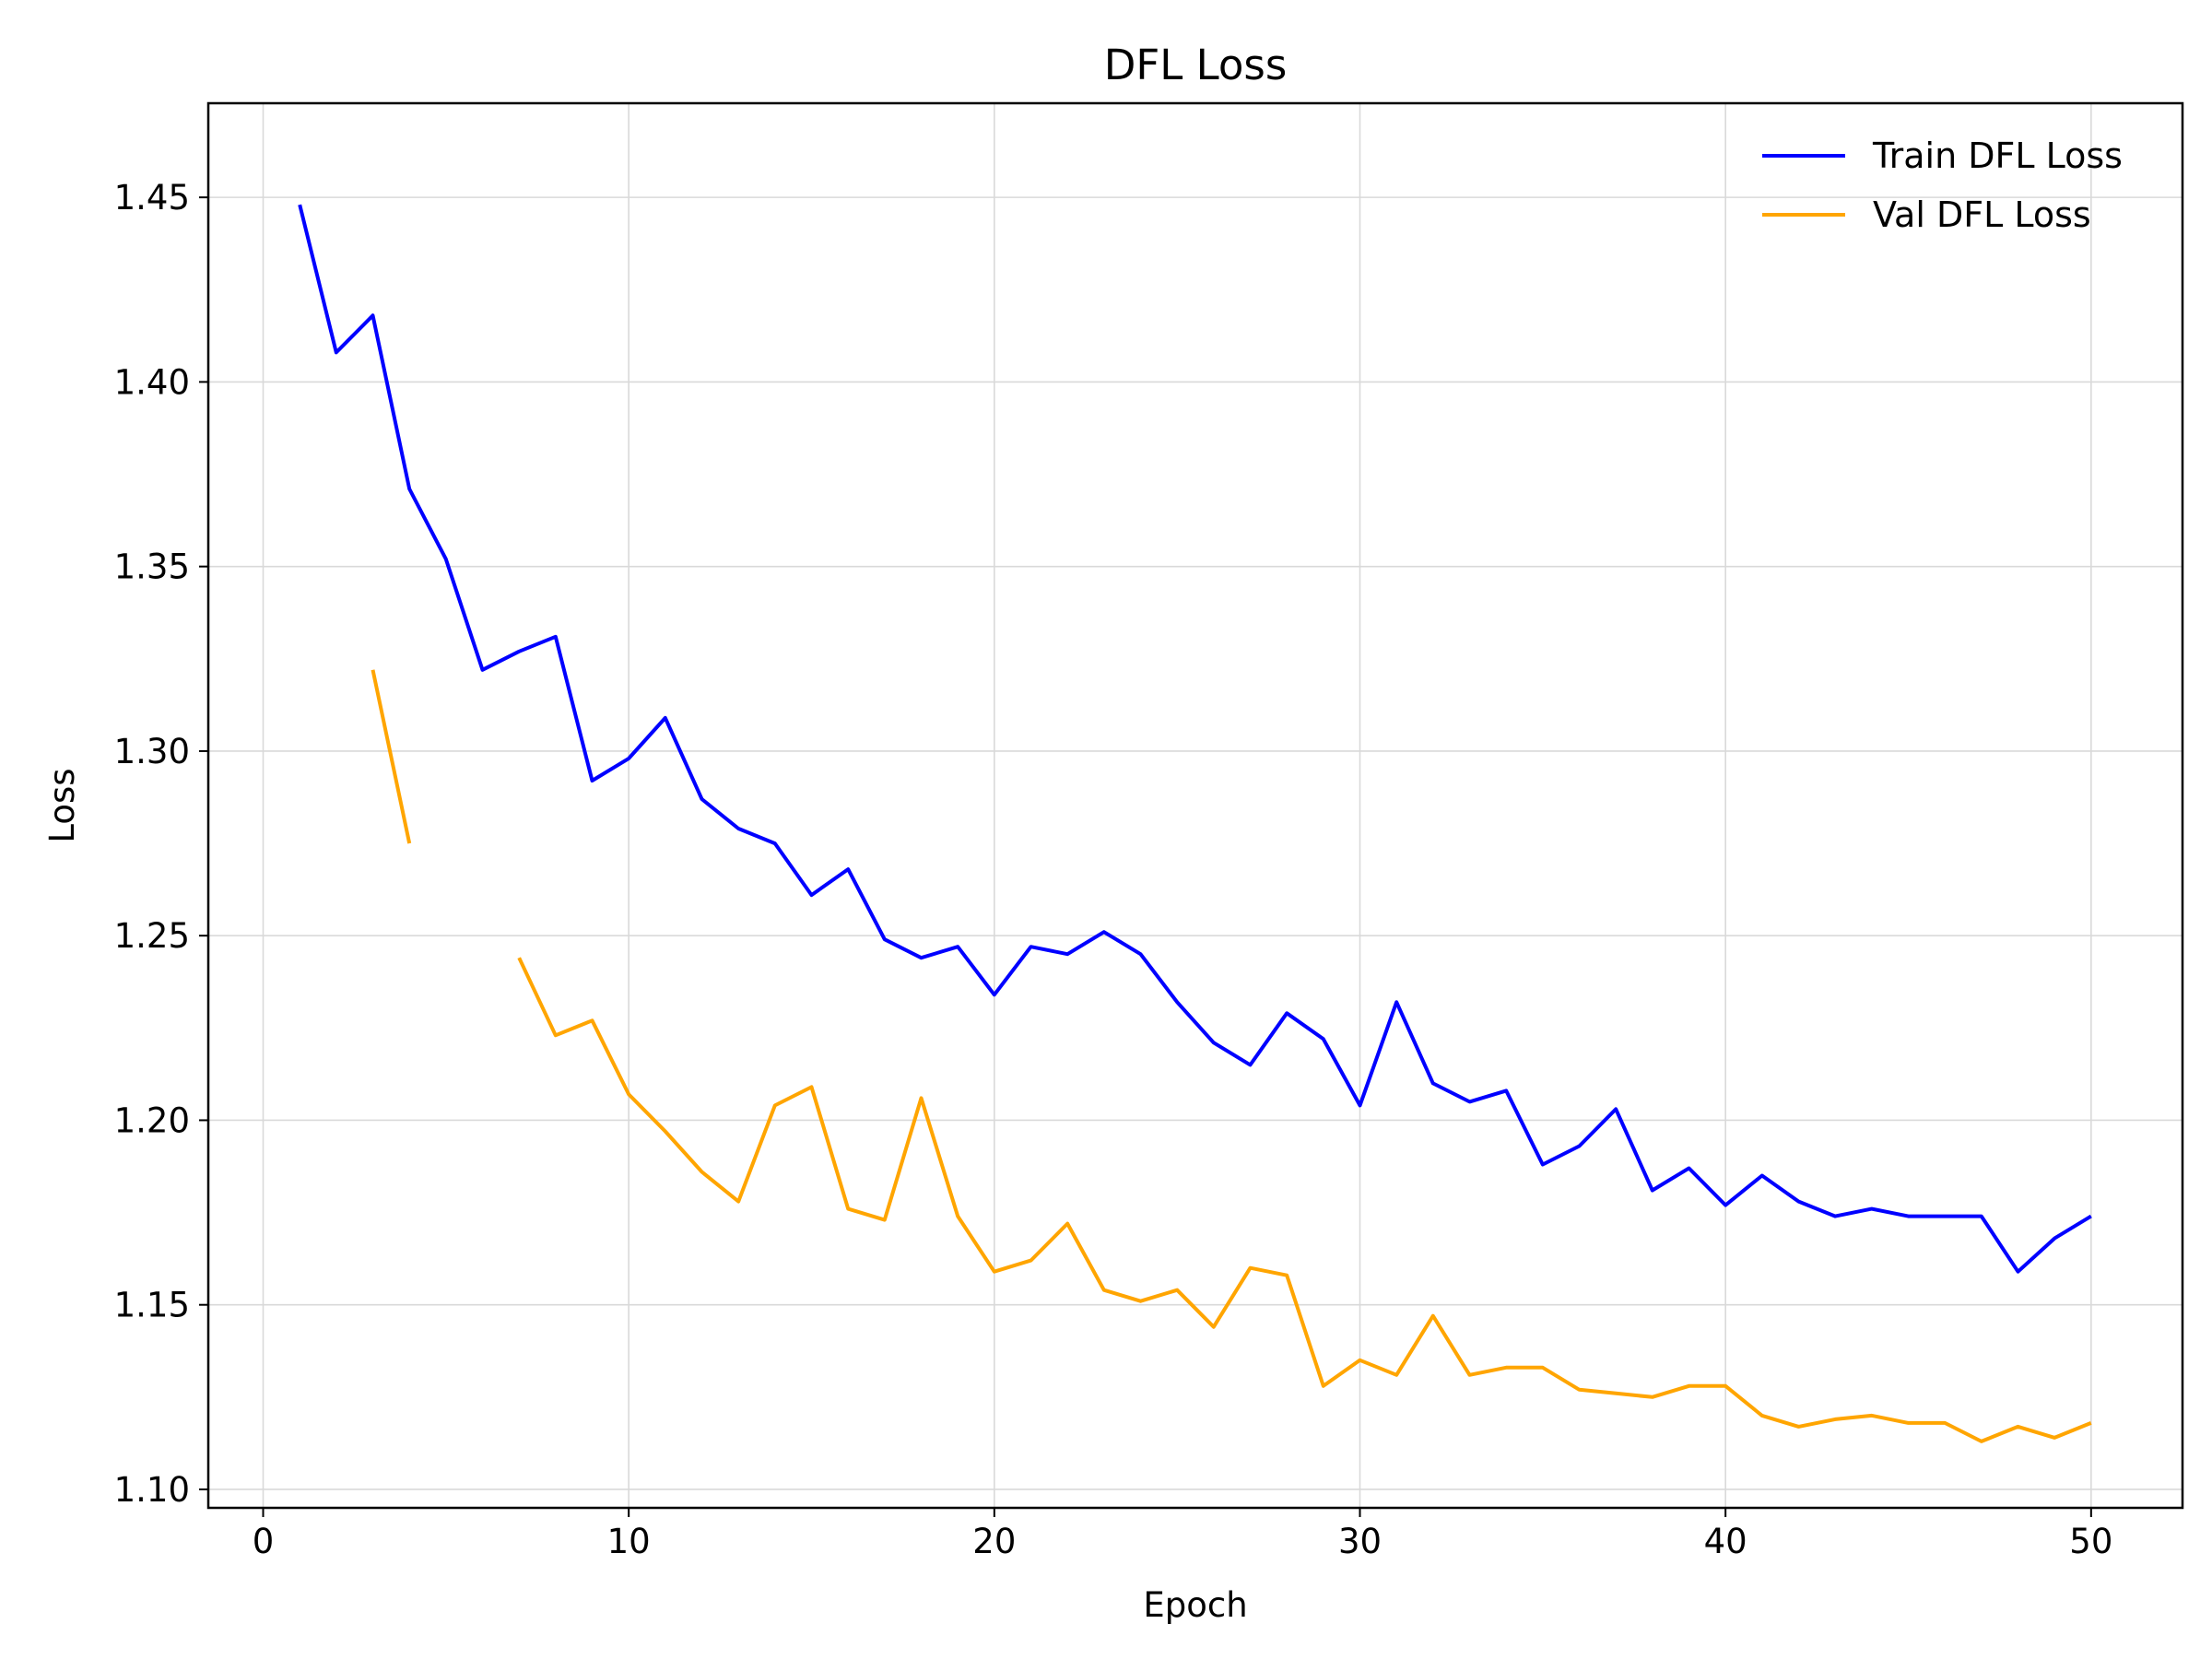 The height and width of the screenshot is (1659, 2212). Describe the element at coordinates (62, 805) in the screenshot. I see `y-axis-label: Loss` at that location.